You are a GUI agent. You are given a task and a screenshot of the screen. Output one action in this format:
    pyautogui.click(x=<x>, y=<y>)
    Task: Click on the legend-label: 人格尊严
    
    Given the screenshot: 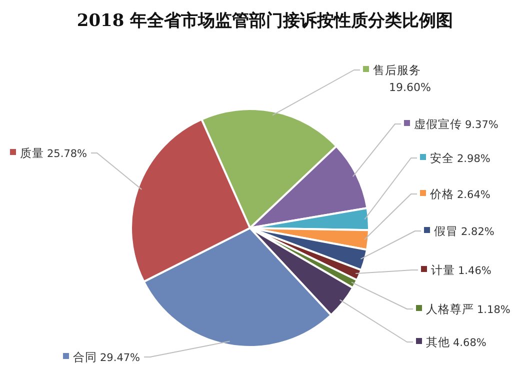 What is the action you would take?
    pyautogui.click(x=450, y=309)
    